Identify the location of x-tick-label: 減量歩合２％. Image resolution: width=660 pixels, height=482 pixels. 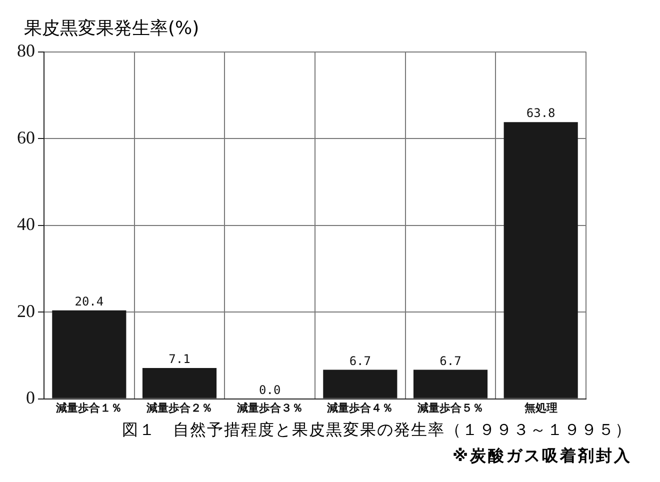
(179, 407).